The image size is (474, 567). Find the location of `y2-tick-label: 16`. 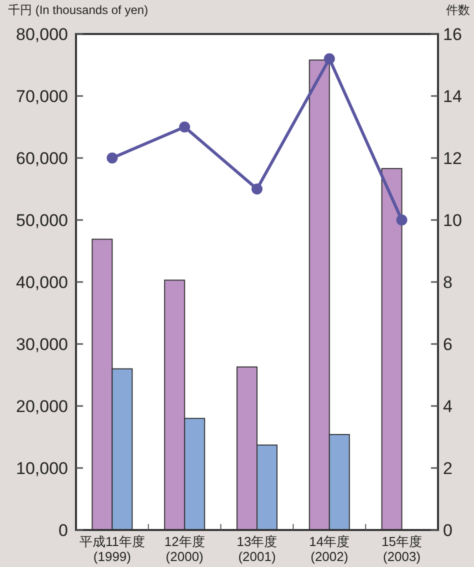

y2-tick-label: 16 is located at coordinates (452, 34).